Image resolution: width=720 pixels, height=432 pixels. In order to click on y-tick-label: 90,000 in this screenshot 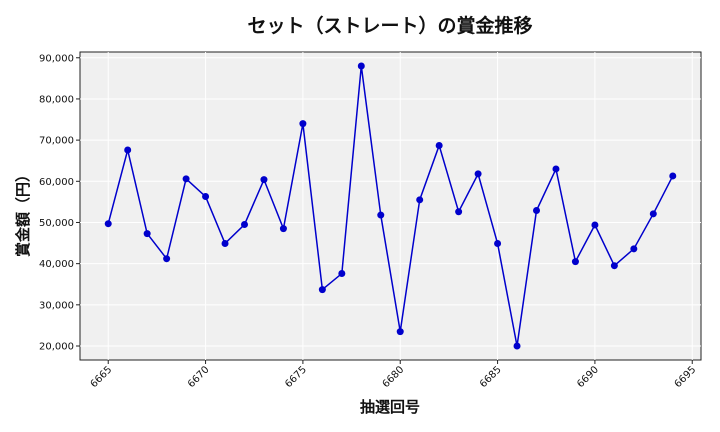, I will do `click(56, 58)`.